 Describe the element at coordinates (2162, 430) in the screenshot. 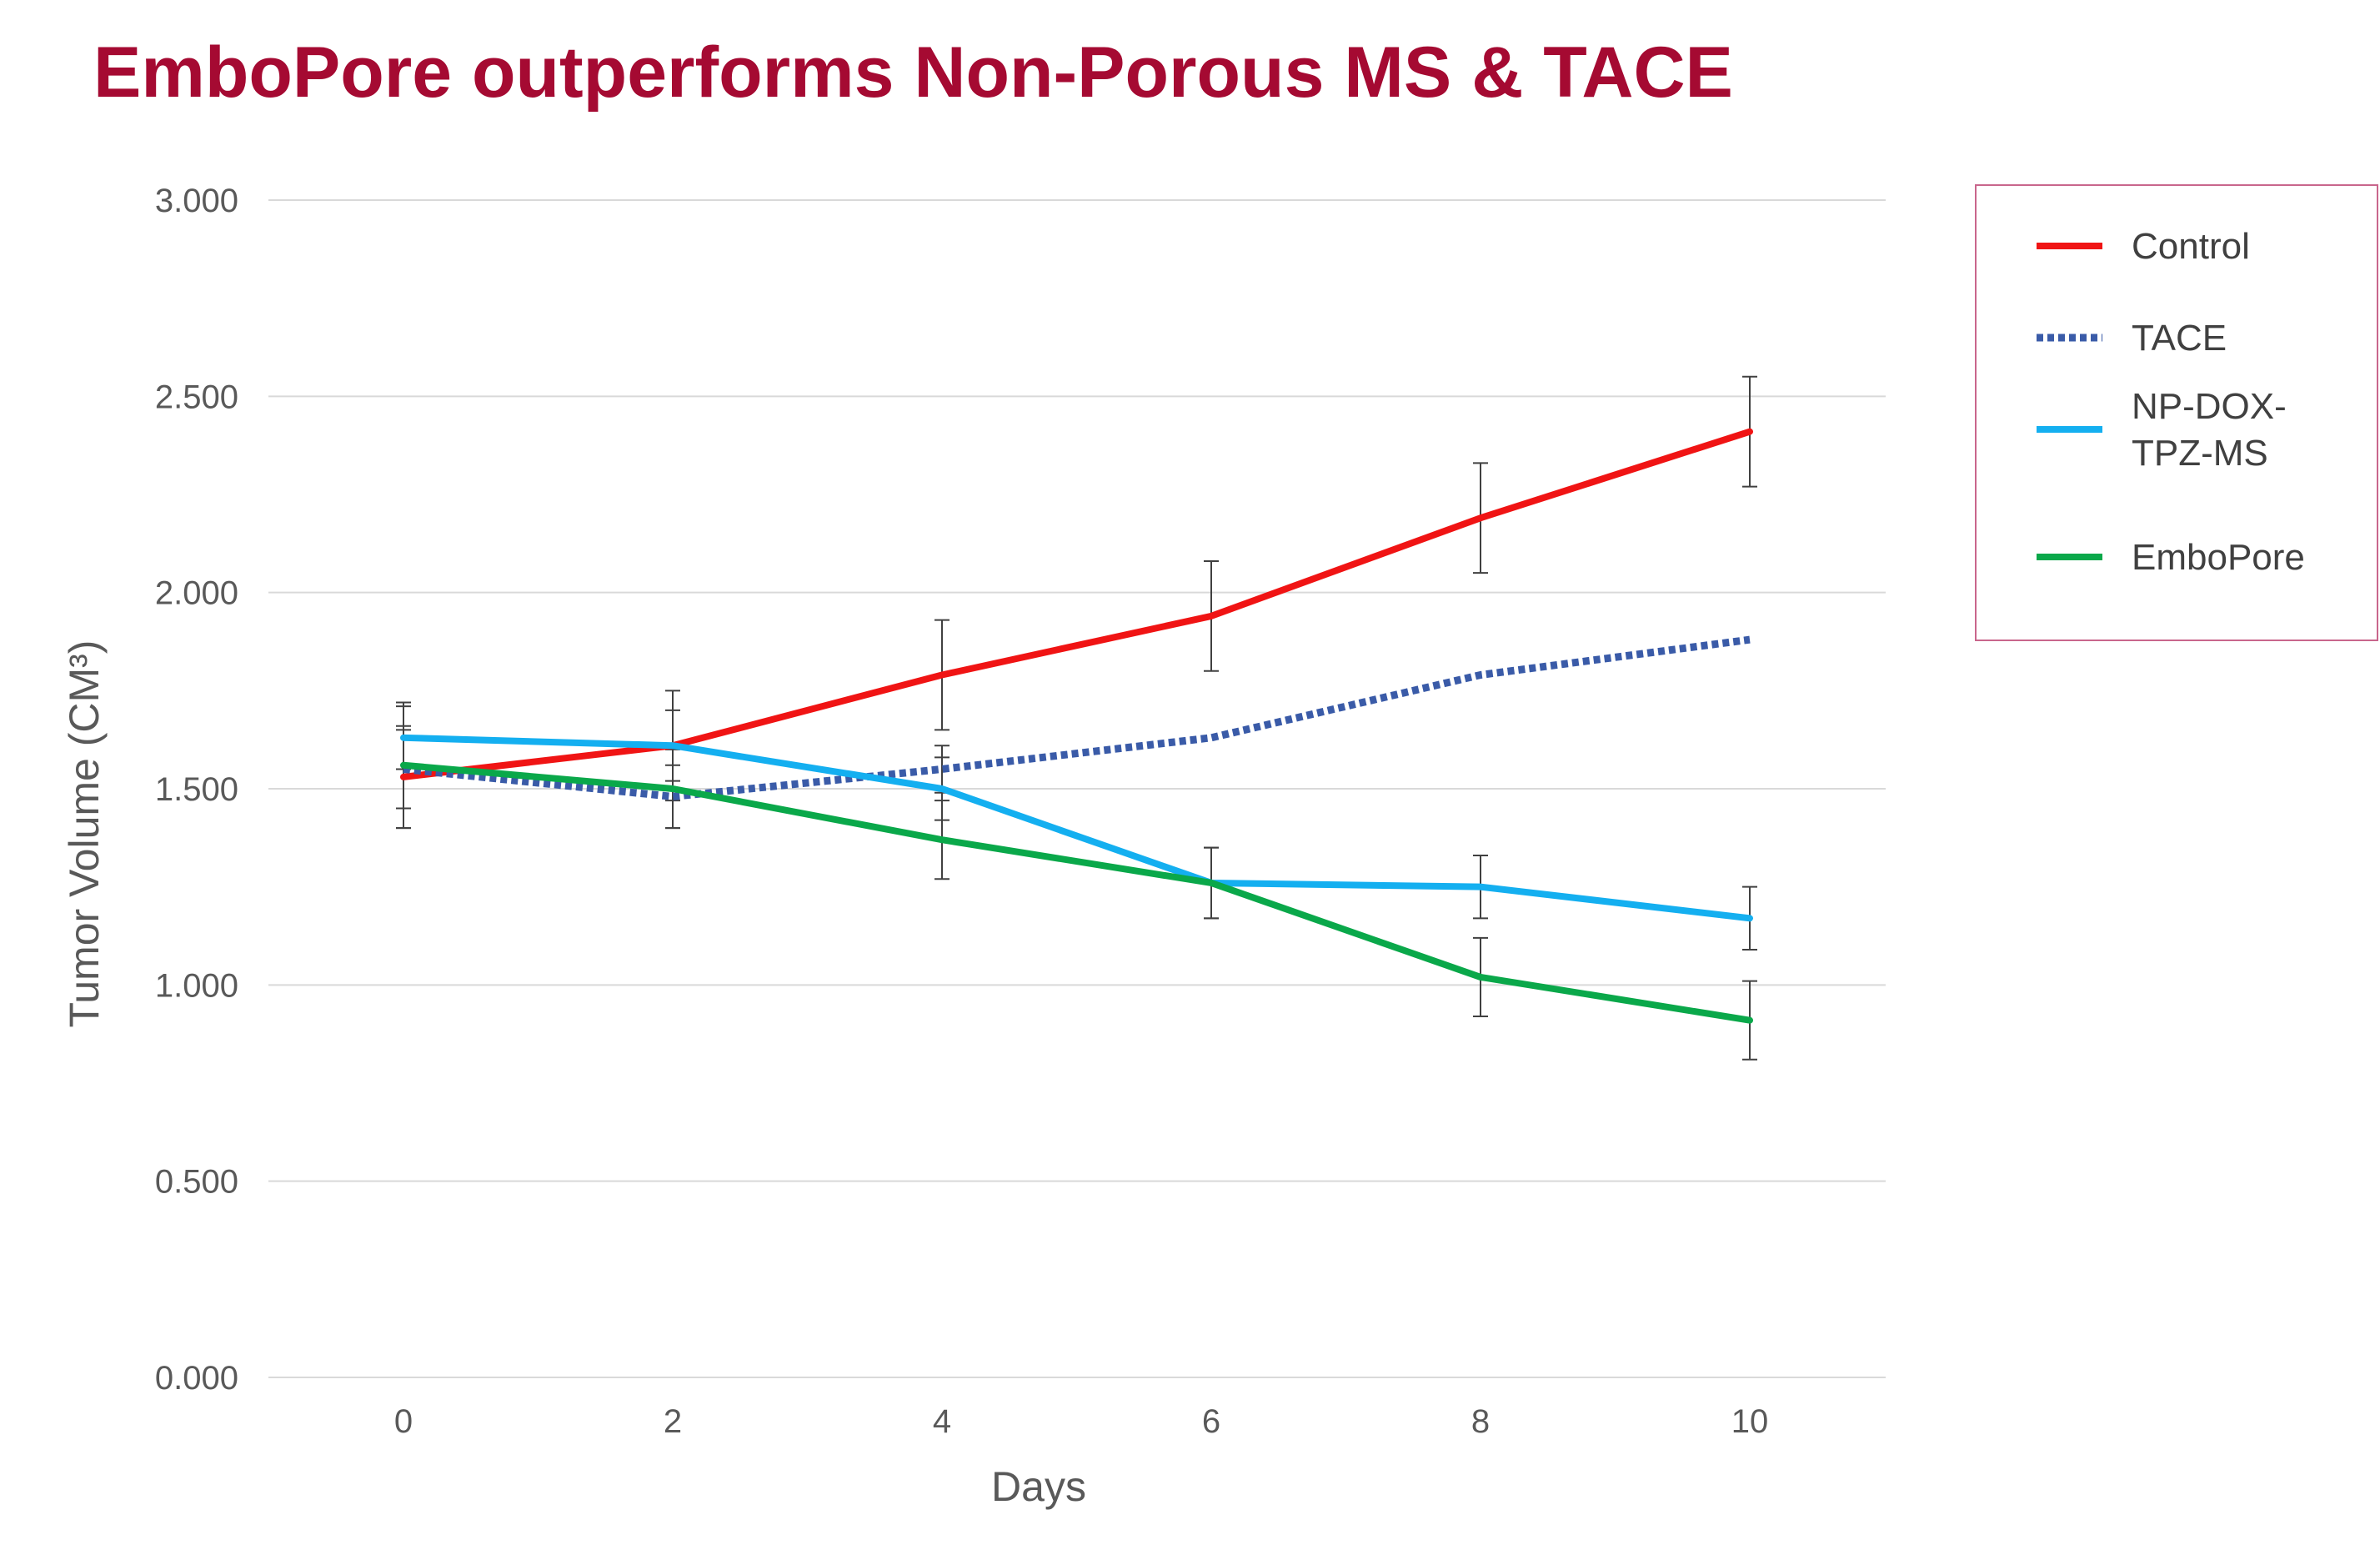

I see `legend-item-np-dox-tpz-ms: NP-DOX- TPZ-MS` at that location.